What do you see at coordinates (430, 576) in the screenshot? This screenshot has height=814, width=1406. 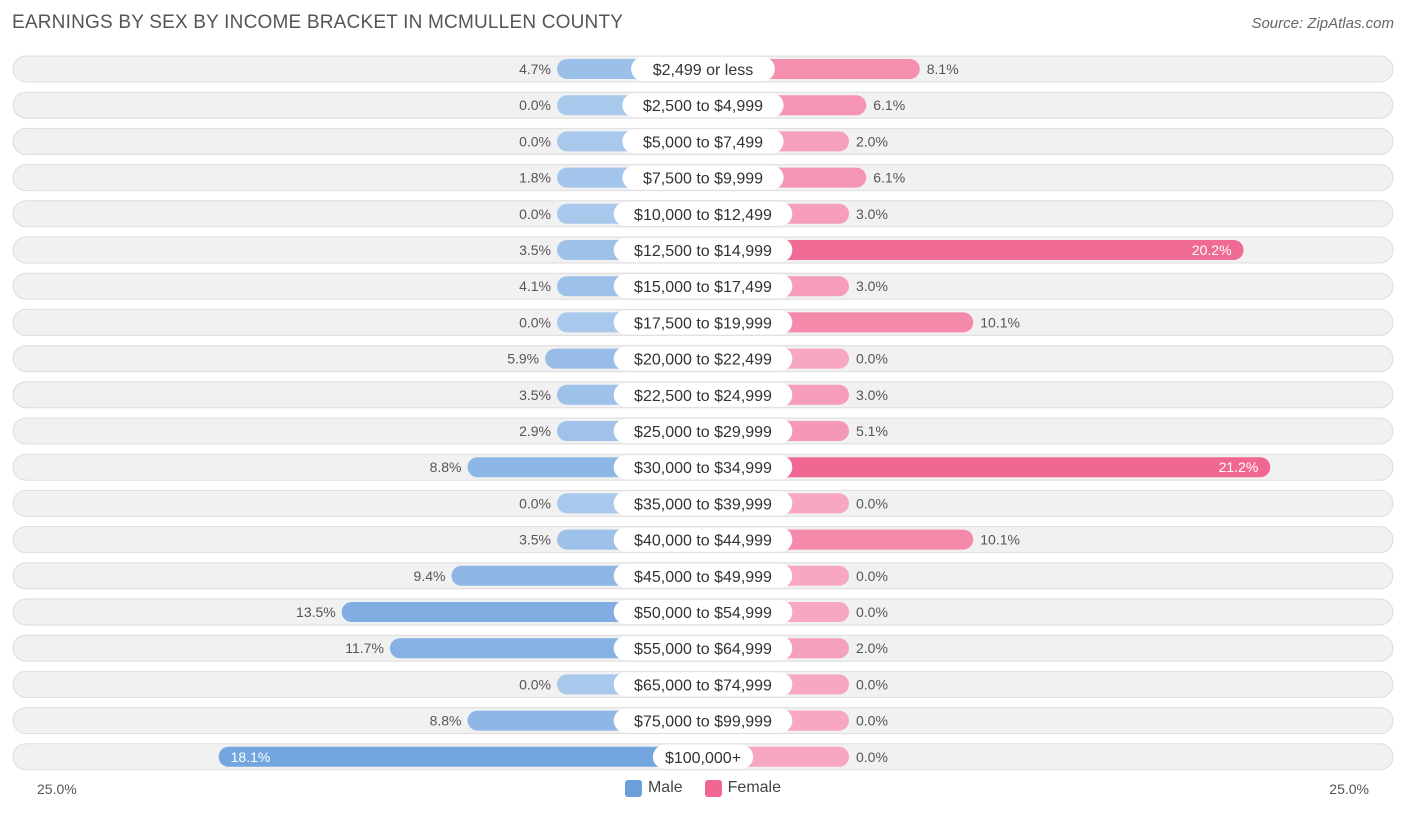 I see `male-value-label: 9.4%` at bounding box center [430, 576].